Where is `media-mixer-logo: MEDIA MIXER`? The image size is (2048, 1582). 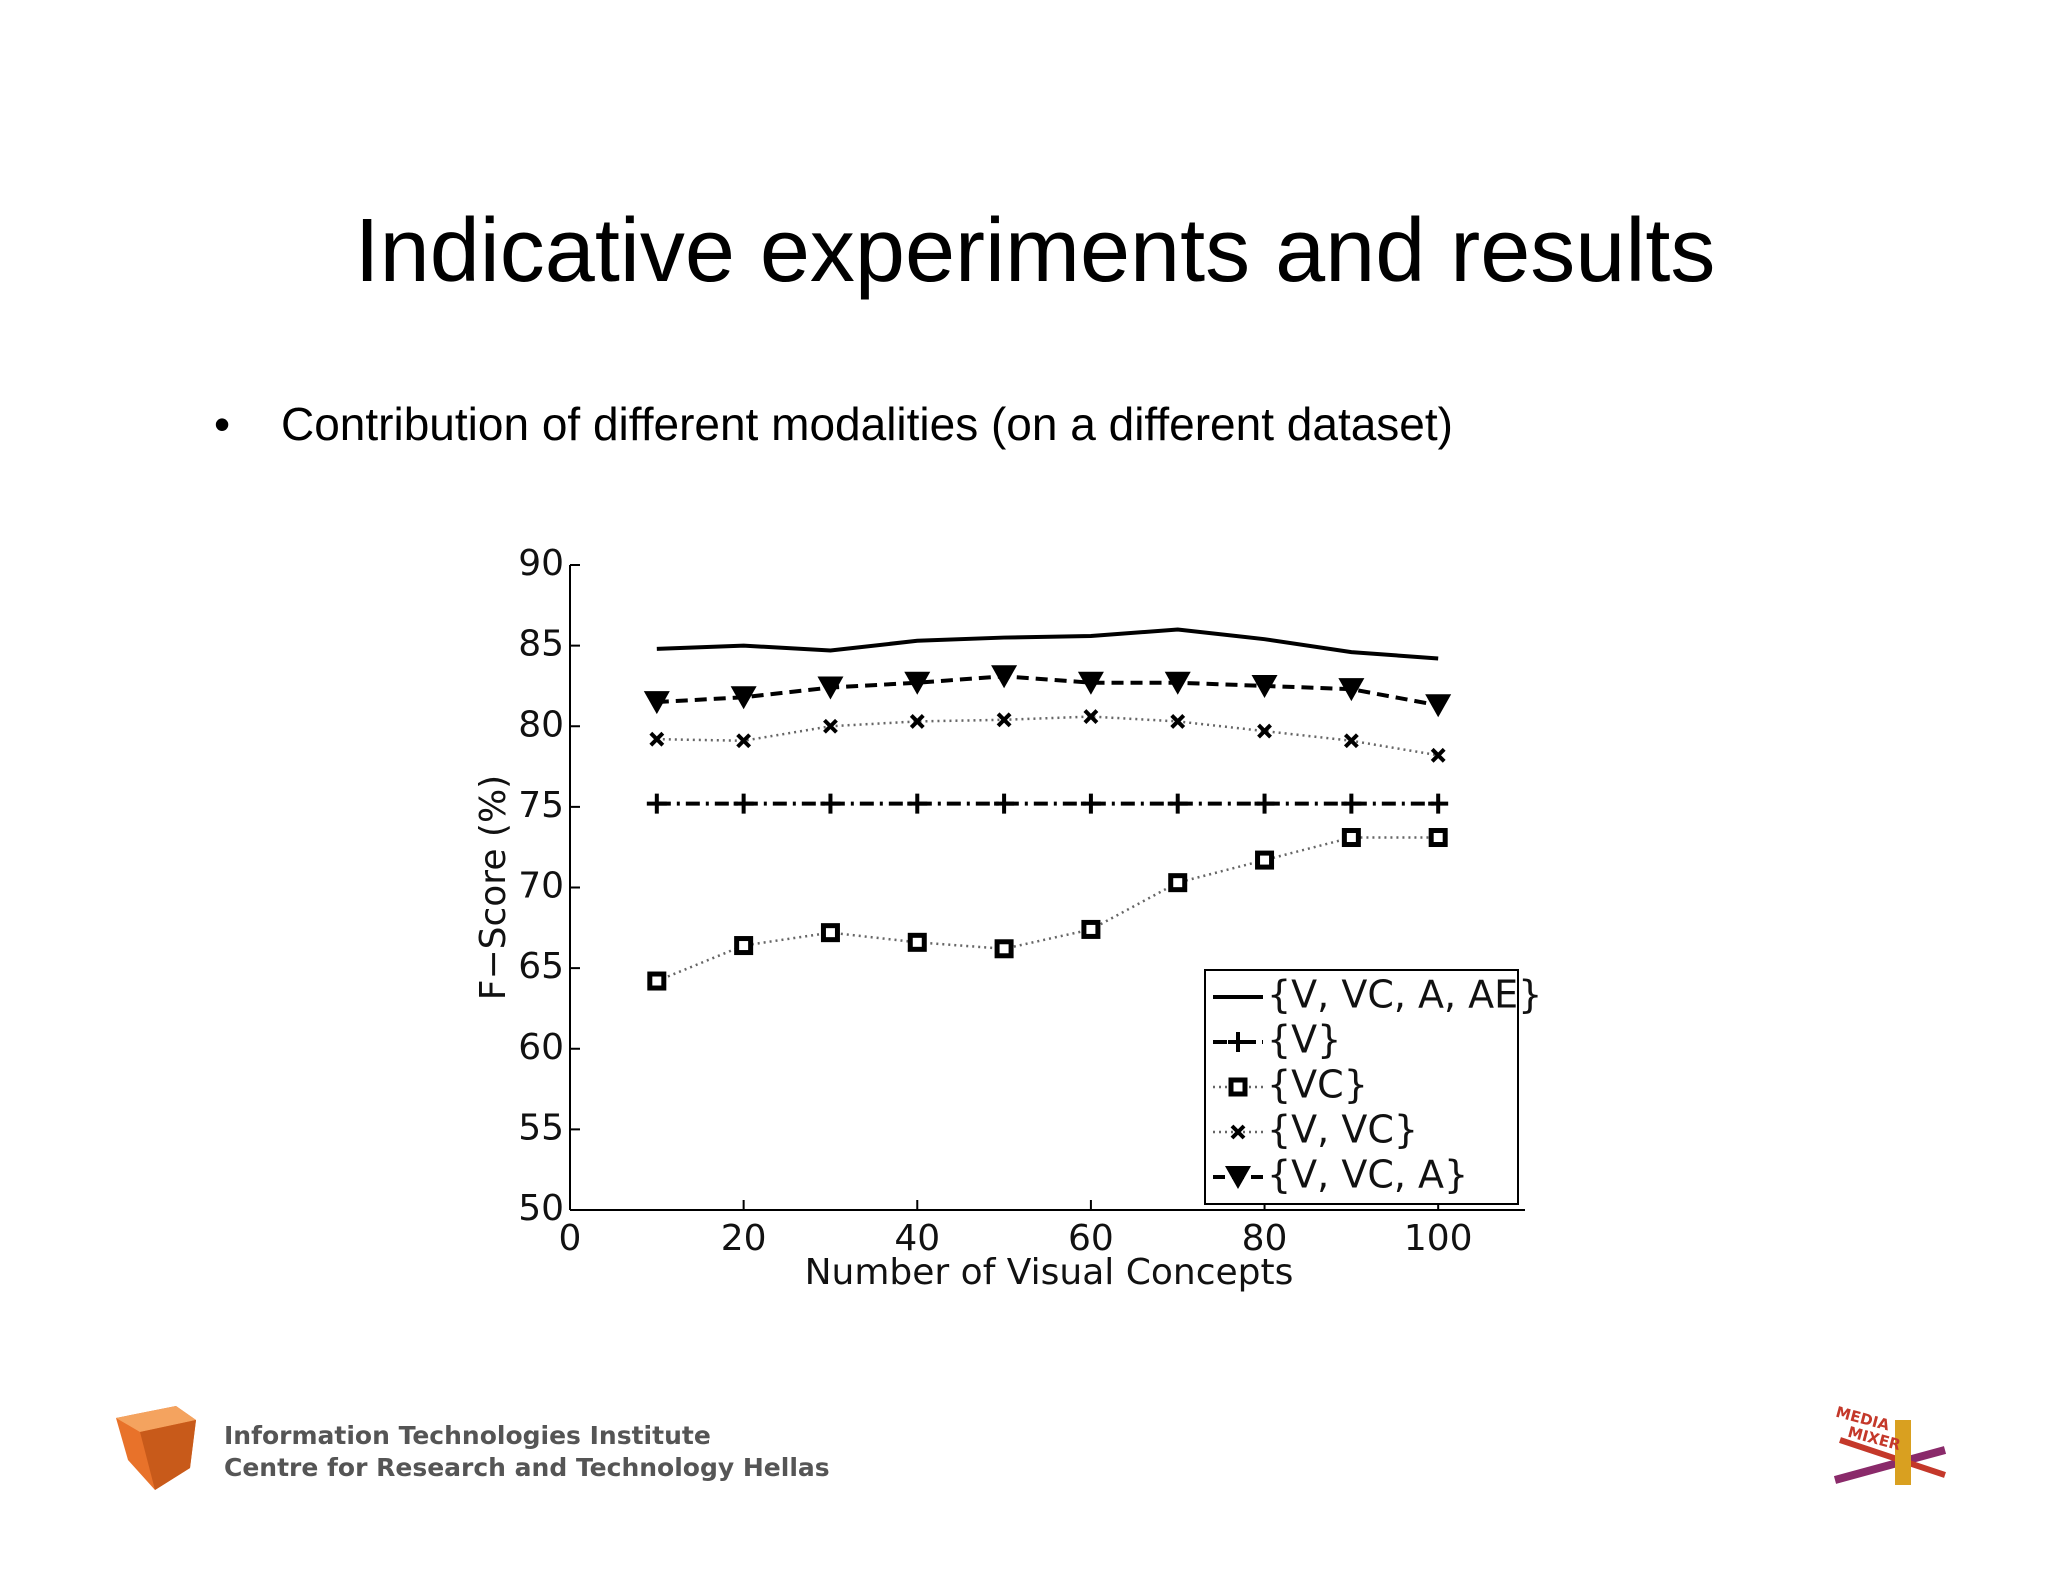 media-mixer-logo: MEDIA MIXER is located at coordinates (1890, 1444).